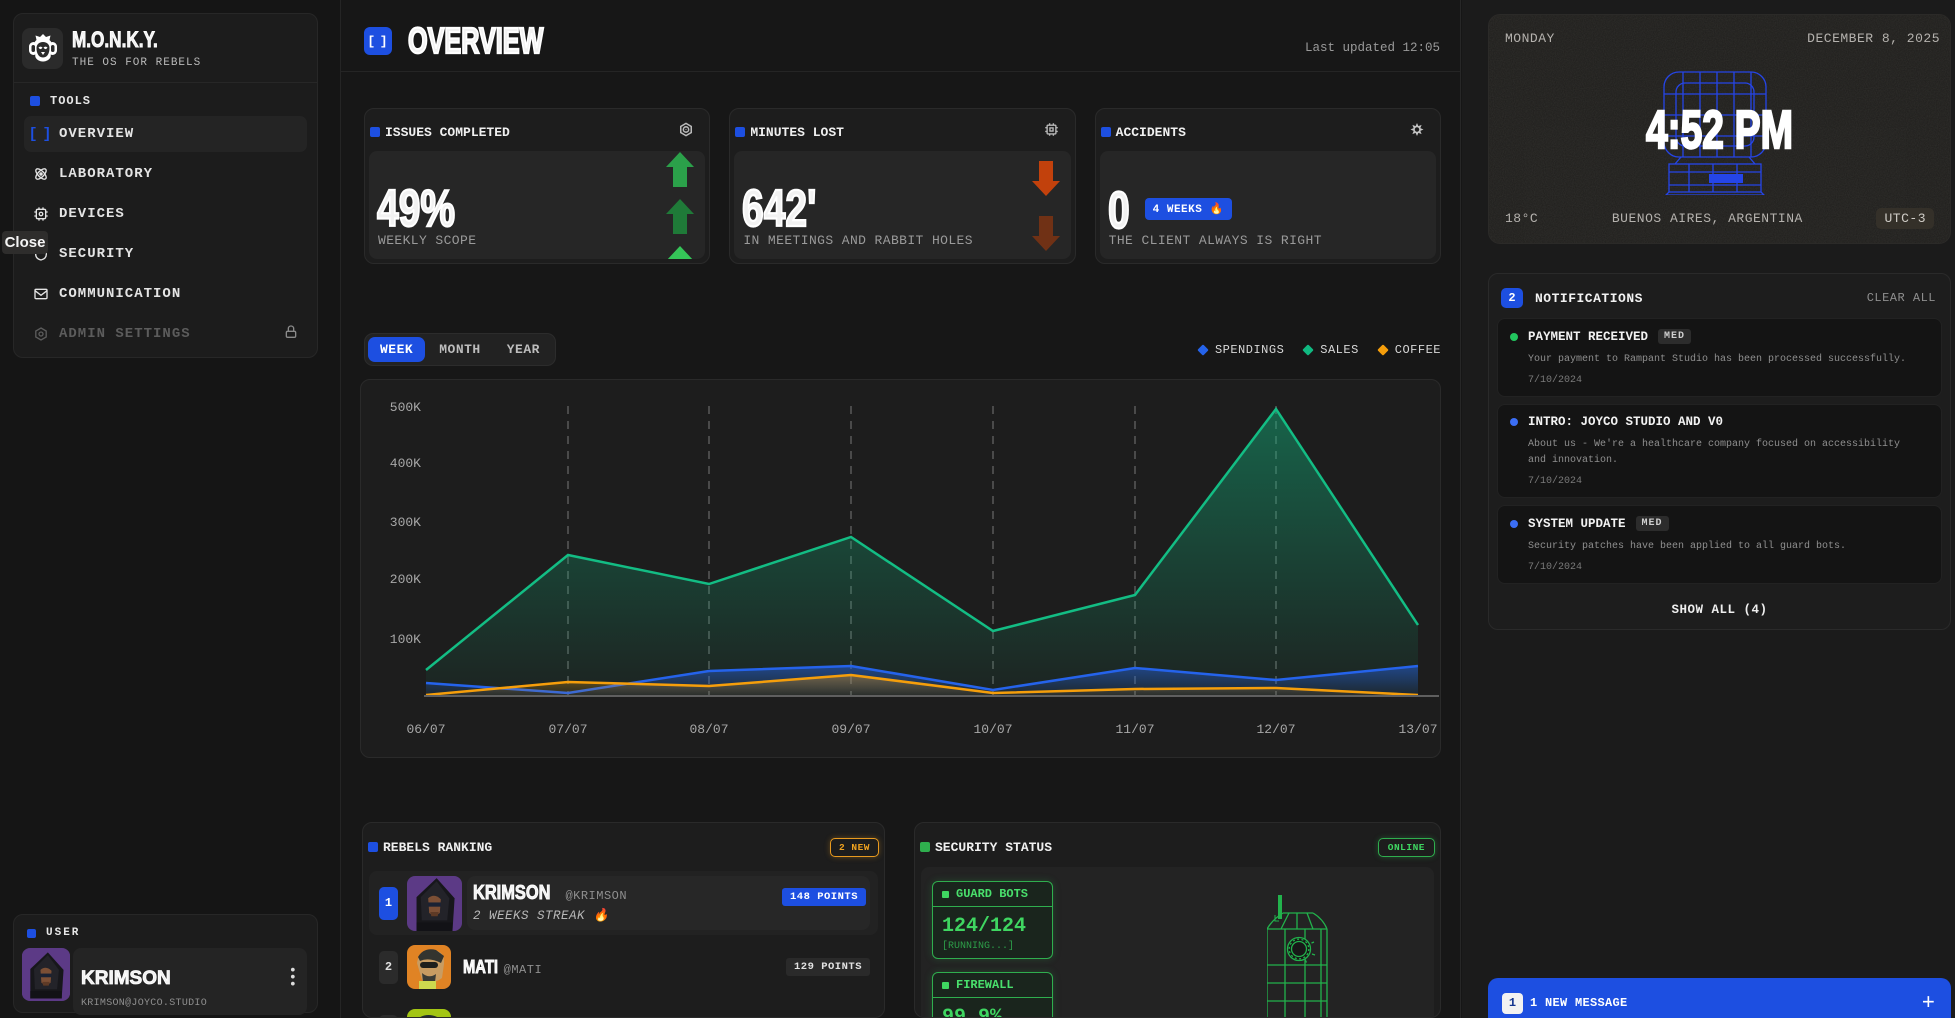 The width and height of the screenshot is (1955, 1018). I want to click on svg-text: 10/07, so click(992, 729).